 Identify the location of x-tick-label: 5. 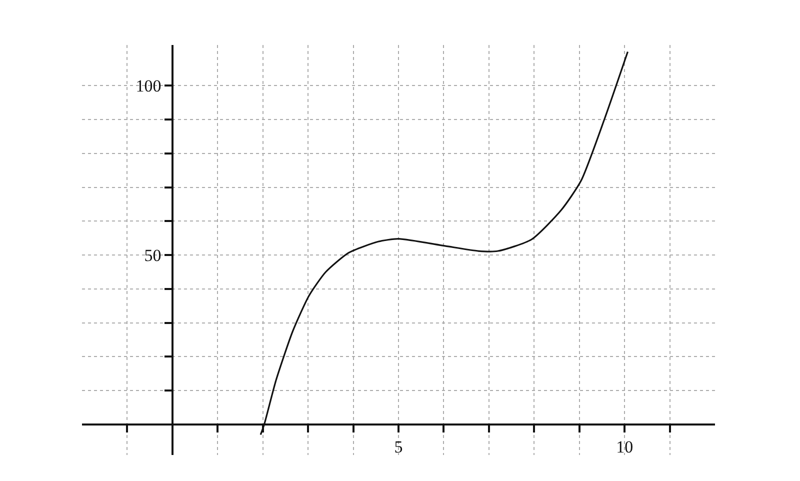
(398, 447).